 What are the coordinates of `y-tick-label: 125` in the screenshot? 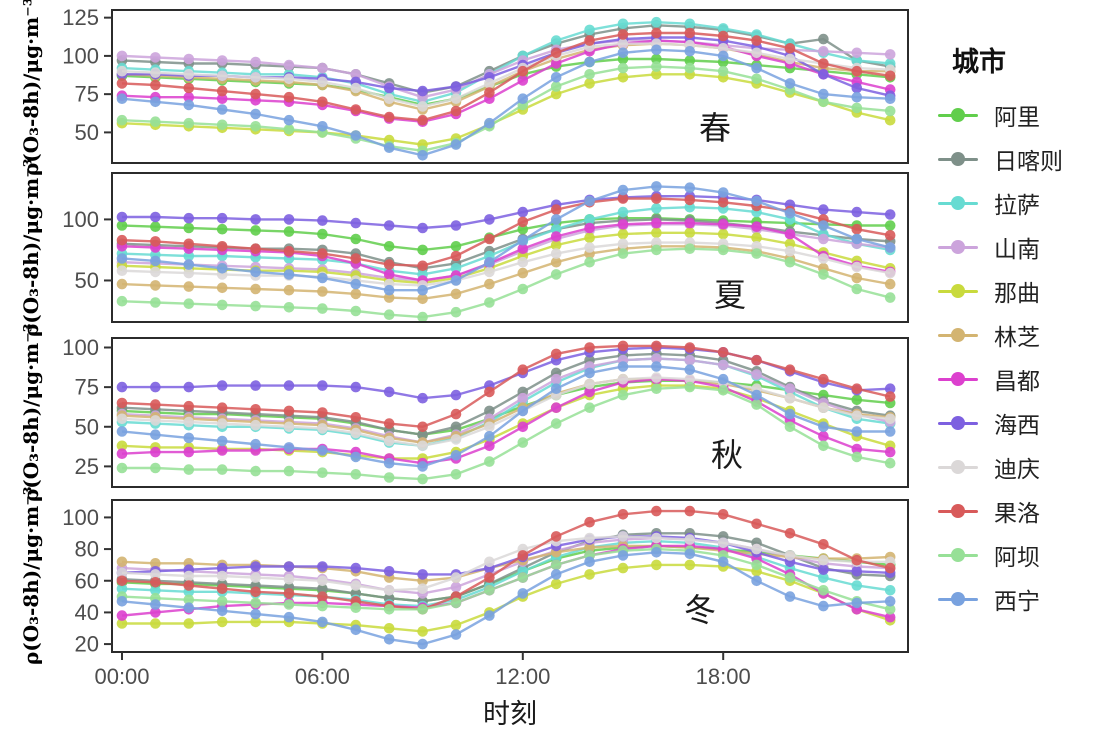 It's located at (80, 17).